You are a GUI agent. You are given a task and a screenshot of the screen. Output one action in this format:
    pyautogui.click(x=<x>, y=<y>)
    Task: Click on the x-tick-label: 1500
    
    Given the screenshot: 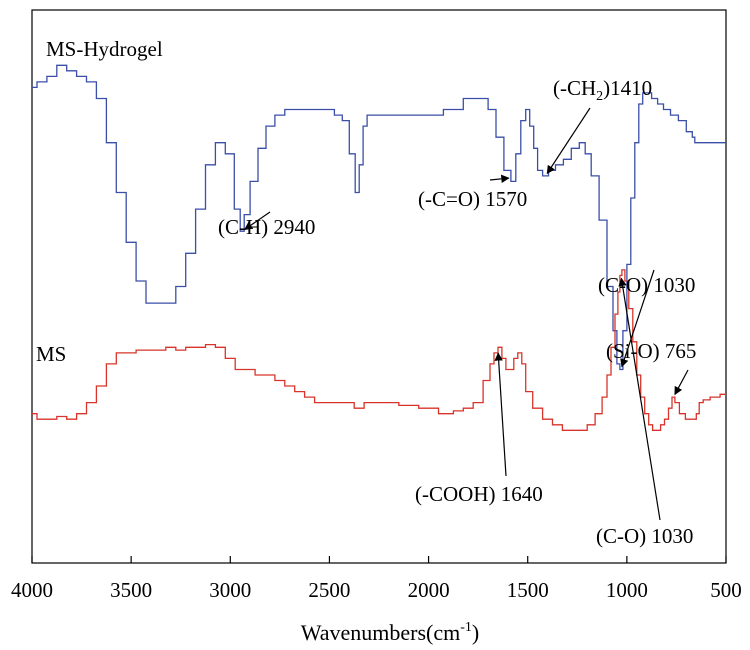 What is the action you would take?
    pyautogui.click(x=528, y=590)
    